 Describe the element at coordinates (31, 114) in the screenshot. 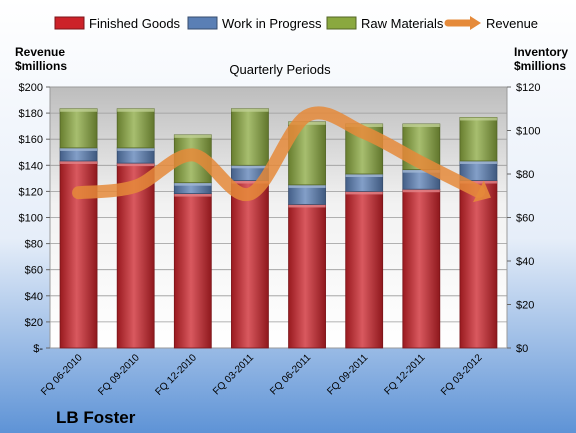

I see `left-tick-label: $180` at that location.